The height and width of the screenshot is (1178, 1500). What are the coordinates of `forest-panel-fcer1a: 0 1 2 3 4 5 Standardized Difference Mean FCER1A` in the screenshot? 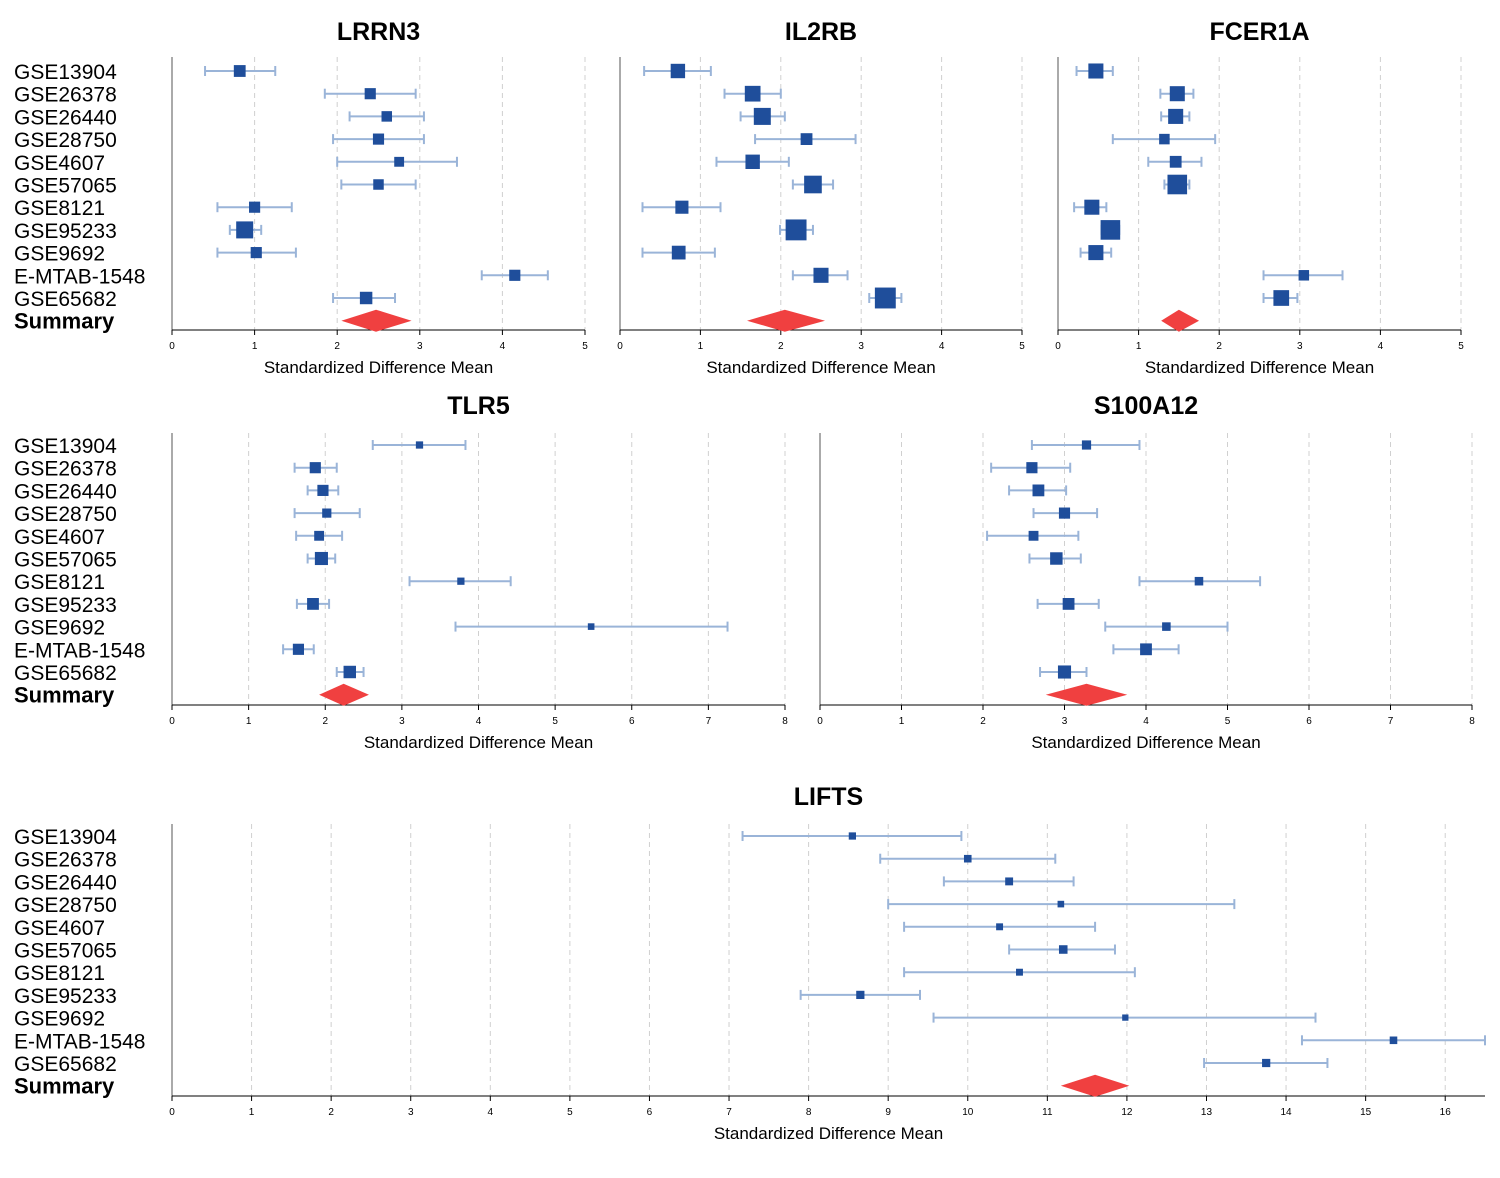 It's located at (1259, 197).